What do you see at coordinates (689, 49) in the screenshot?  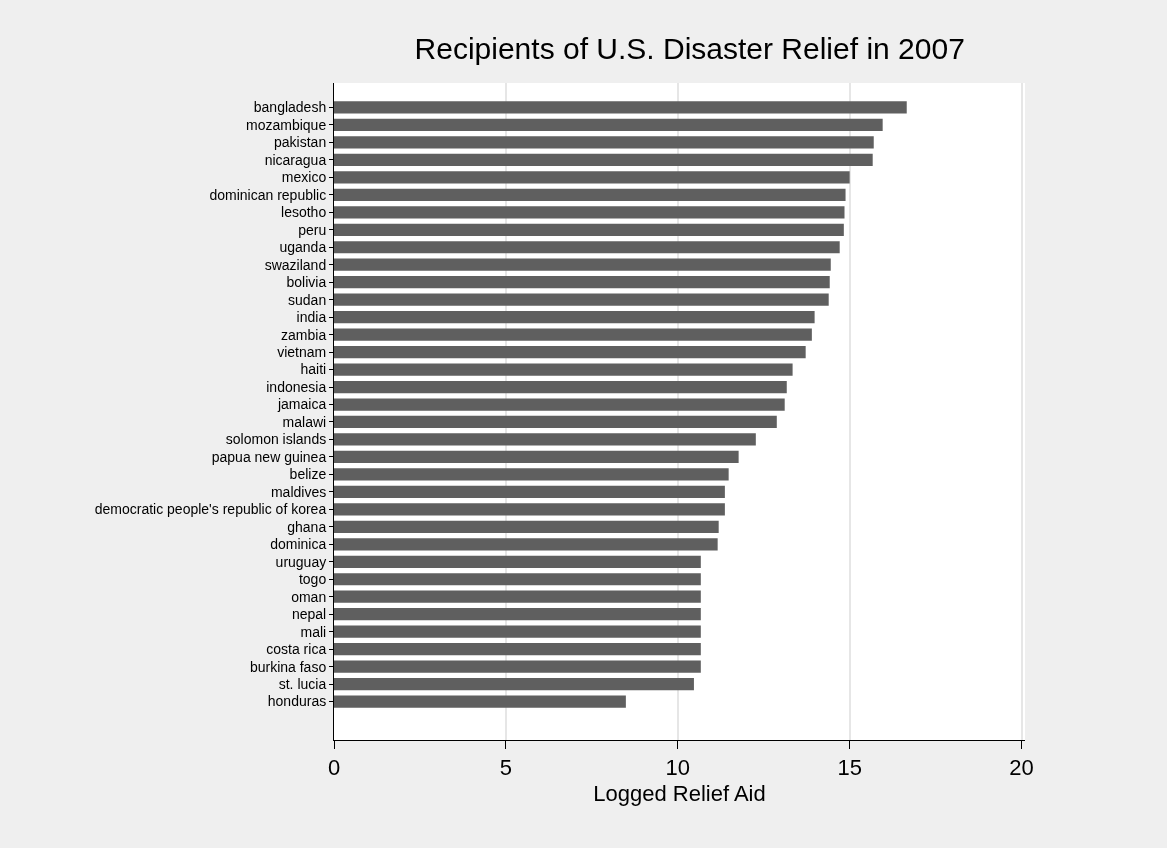 I see `chart-title: Recipients of U.S. Disaster Relief in 2007` at bounding box center [689, 49].